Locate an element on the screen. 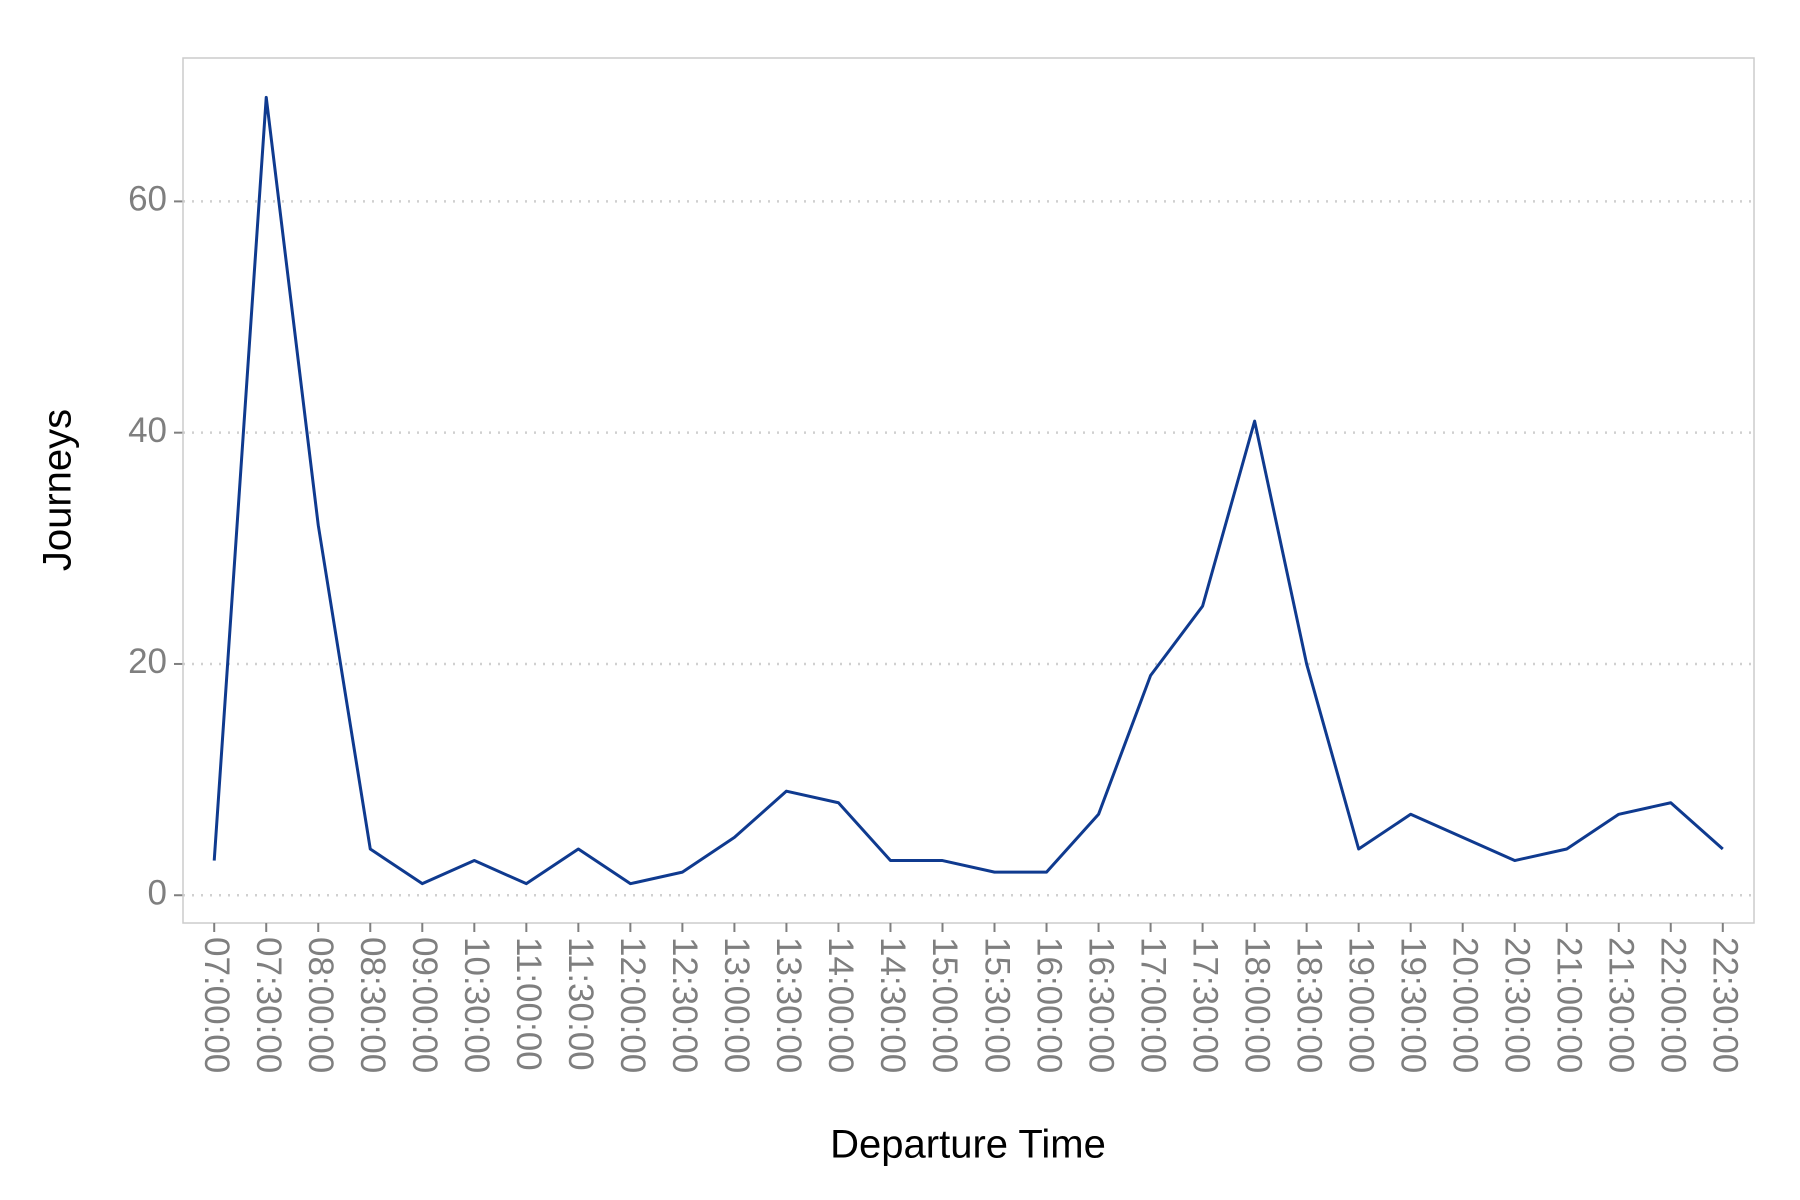 The width and height of the screenshot is (1800, 1200). x-tick-label: 08:00:00 is located at coordinates (320, 1005).